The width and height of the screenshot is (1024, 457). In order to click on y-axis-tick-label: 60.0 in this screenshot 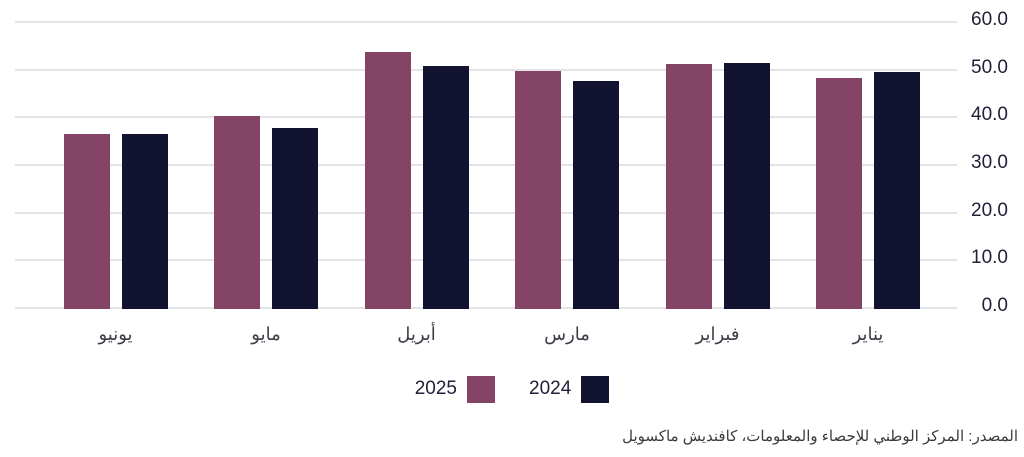, I will do `click(989, 19)`.